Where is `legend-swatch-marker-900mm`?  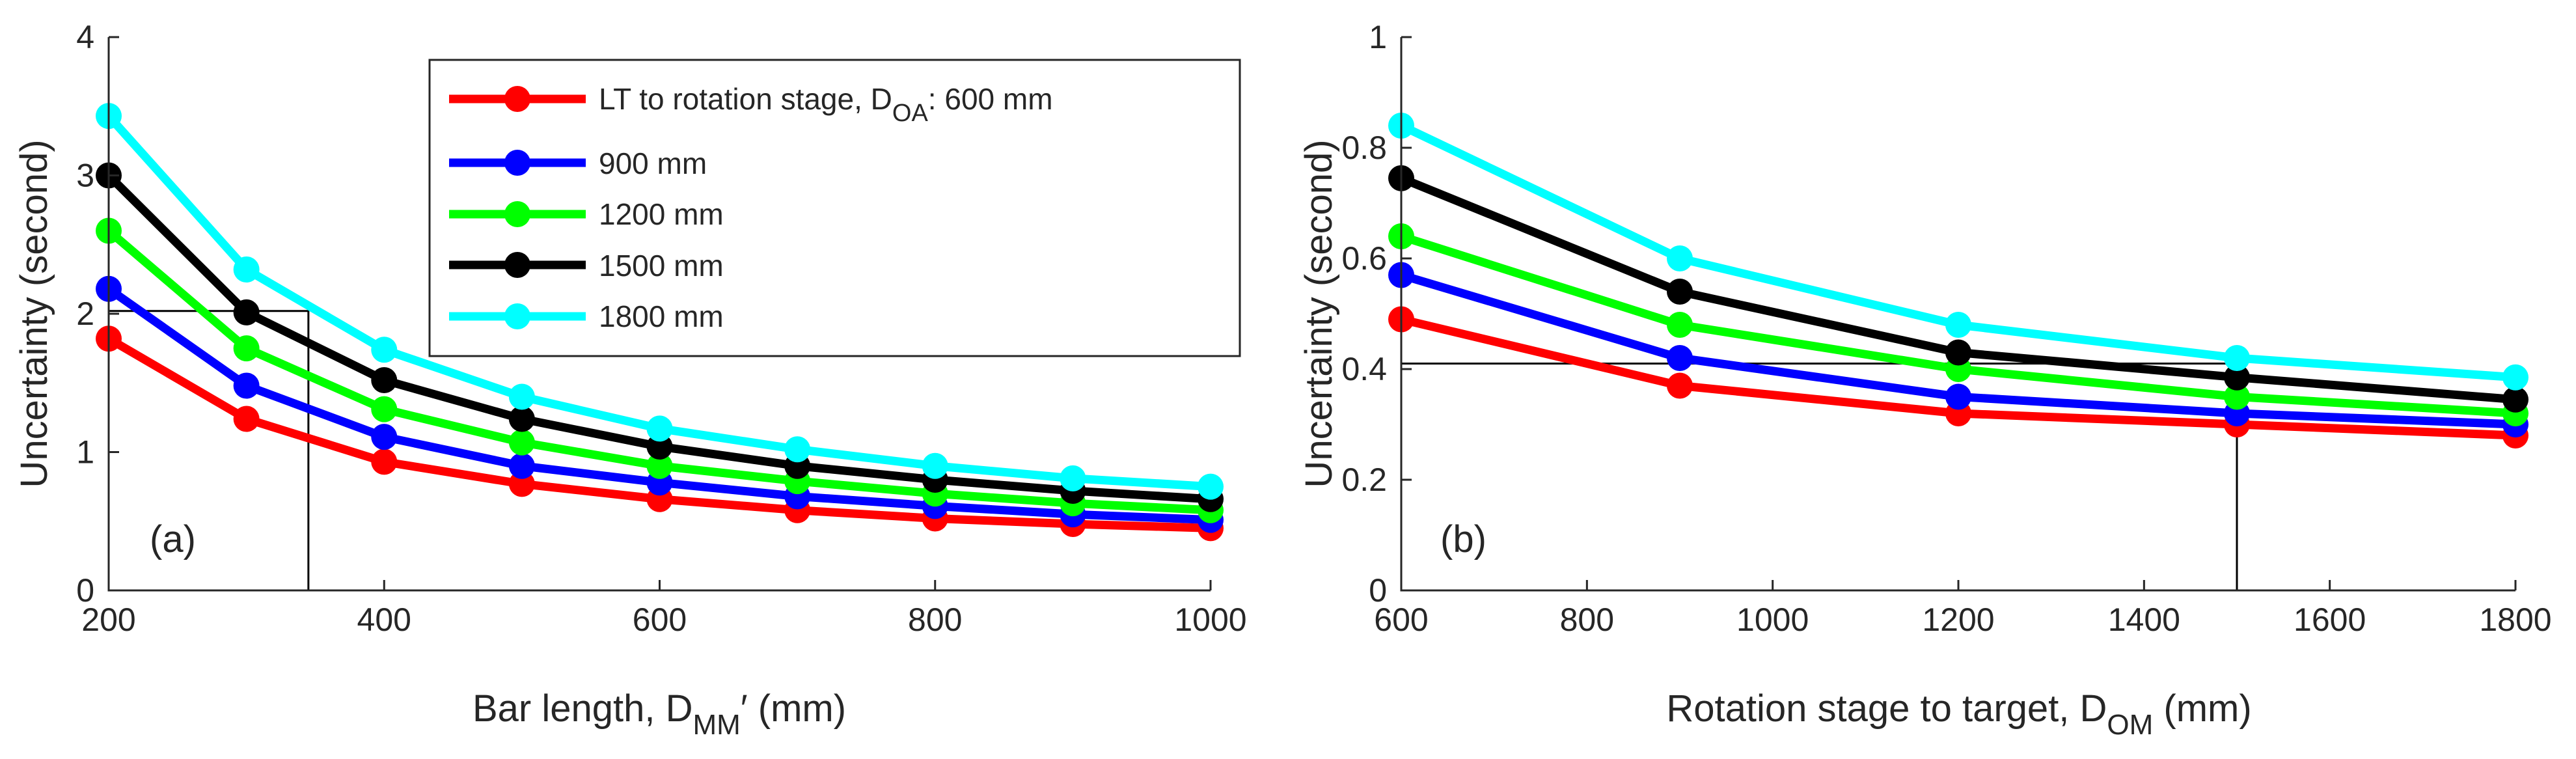 legend-swatch-marker-900mm is located at coordinates (517, 163).